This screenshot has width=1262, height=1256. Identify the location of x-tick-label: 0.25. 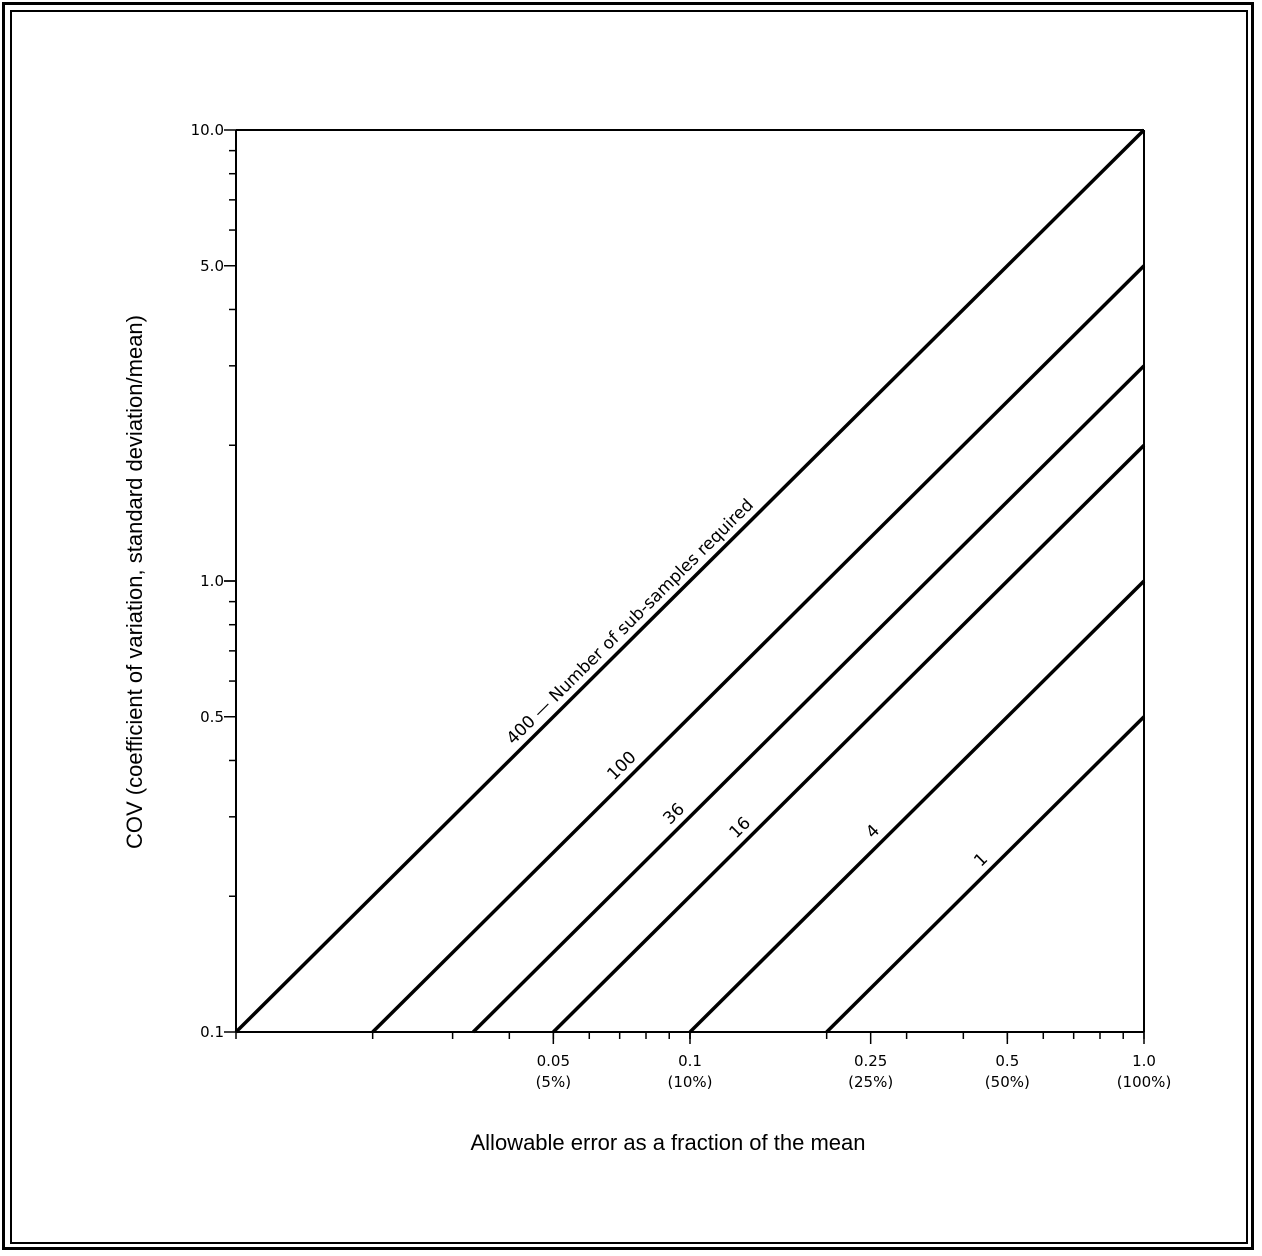
(870, 1061).